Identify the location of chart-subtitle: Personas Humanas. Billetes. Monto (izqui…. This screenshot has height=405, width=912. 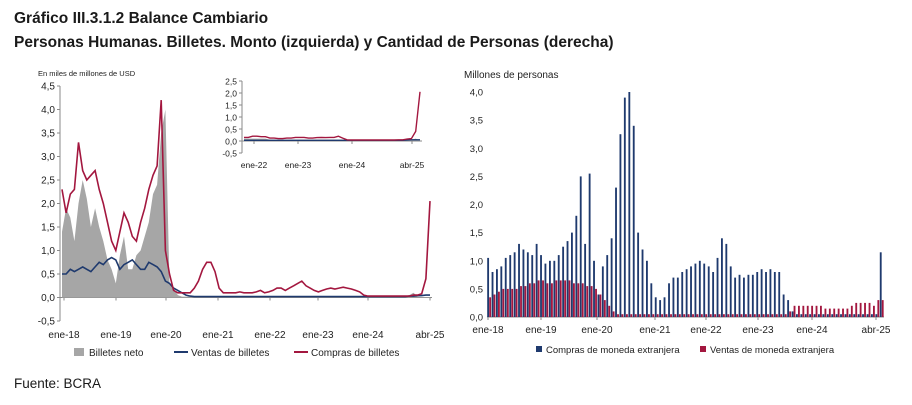
(314, 42).